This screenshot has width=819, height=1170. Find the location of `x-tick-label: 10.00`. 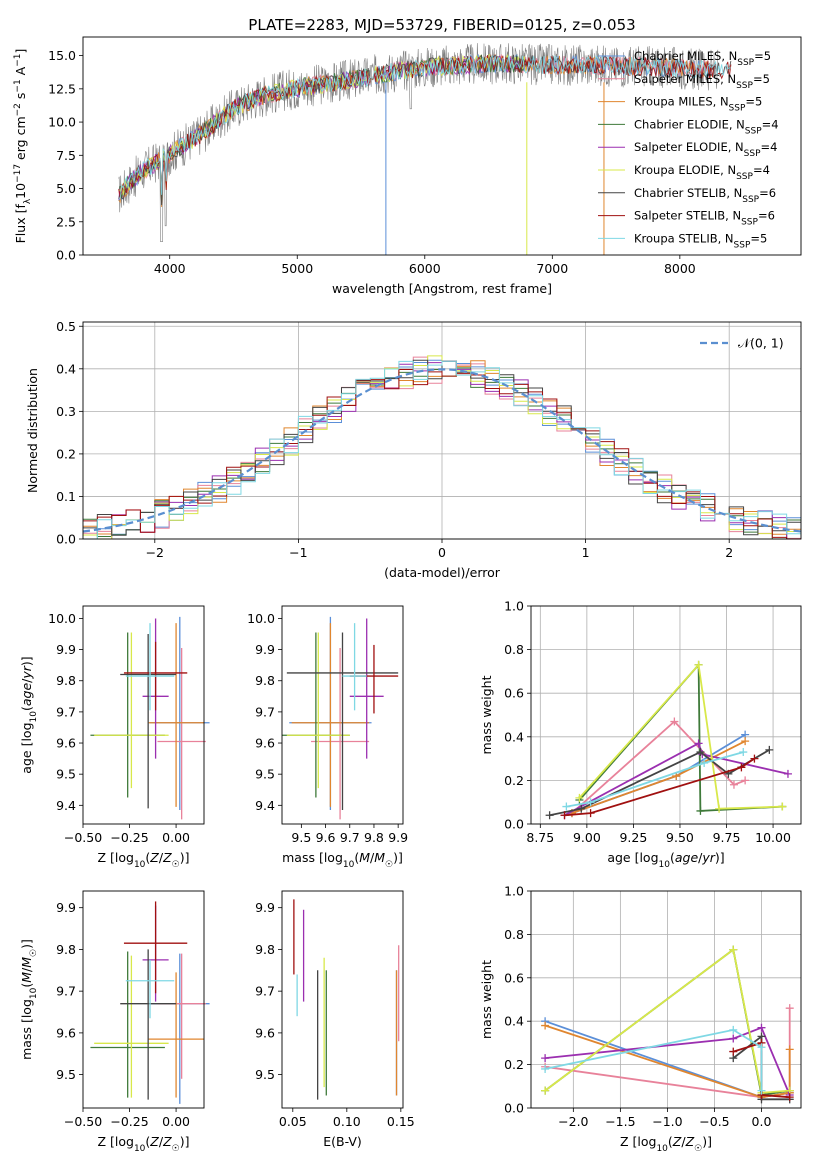

x-tick-label: 10.00 is located at coordinates (773, 837).